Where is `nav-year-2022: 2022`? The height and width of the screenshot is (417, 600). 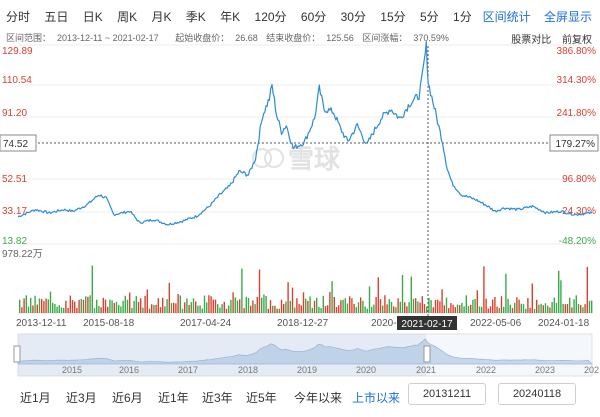
nav-year-2022: 2022 is located at coordinates (486, 370).